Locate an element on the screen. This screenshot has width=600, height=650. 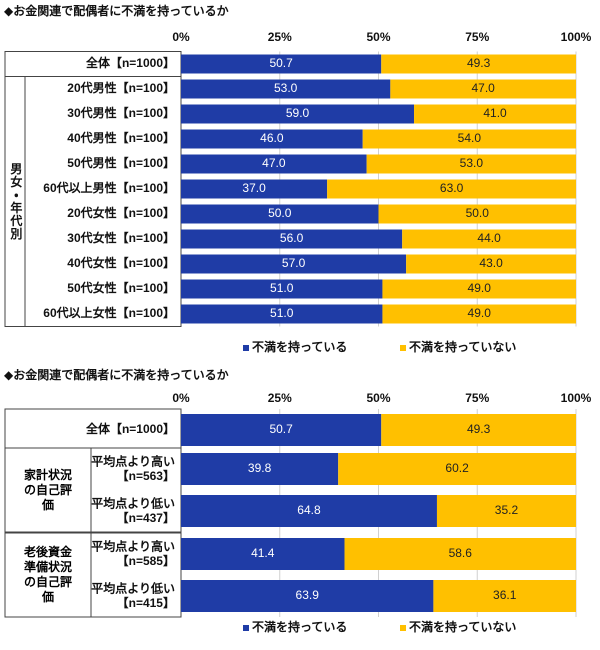
category-label: 50代女性【n=100】 is located at coordinates (121, 287).